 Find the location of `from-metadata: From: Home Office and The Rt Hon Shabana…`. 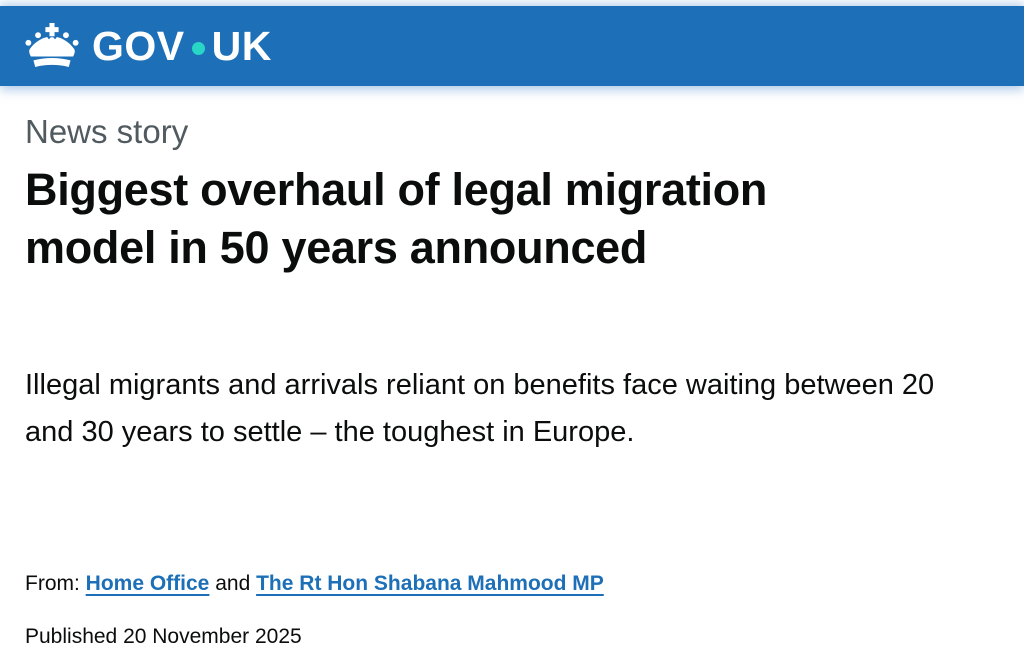

from-metadata: From: Home Office and The Rt Hon Shabana… is located at coordinates (512, 583).